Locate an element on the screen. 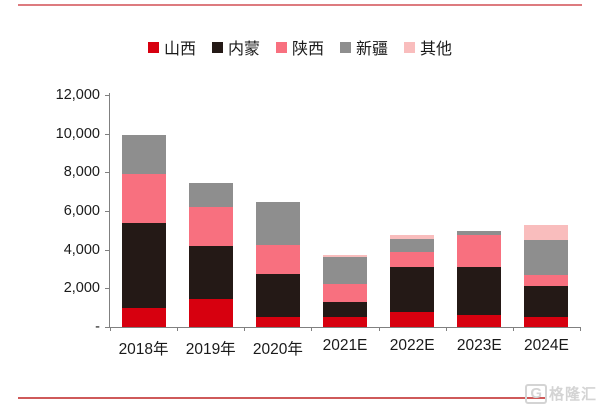 Image resolution: width=600 pixels, height=410 pixels. bar-segment-2021E-山西 is located at coordinates (345, 322).